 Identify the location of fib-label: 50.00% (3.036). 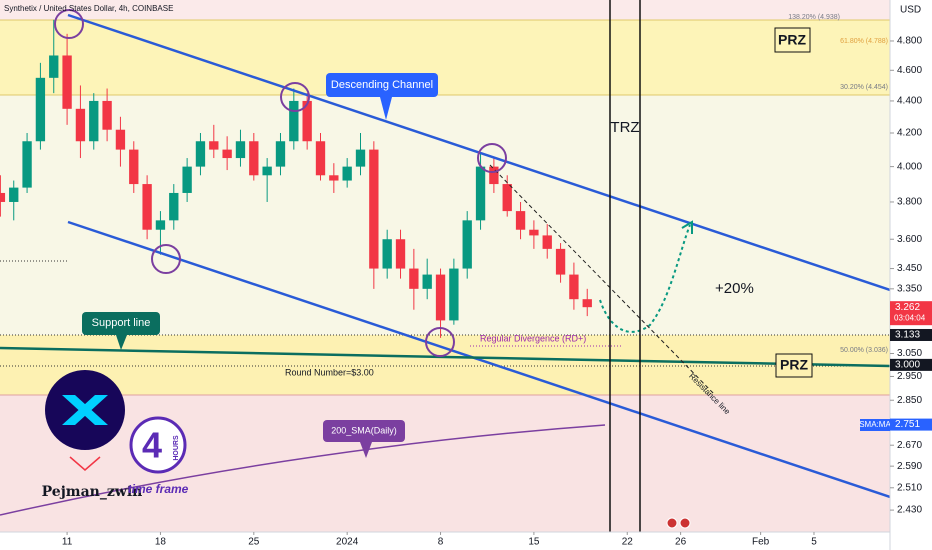
(864, 350).